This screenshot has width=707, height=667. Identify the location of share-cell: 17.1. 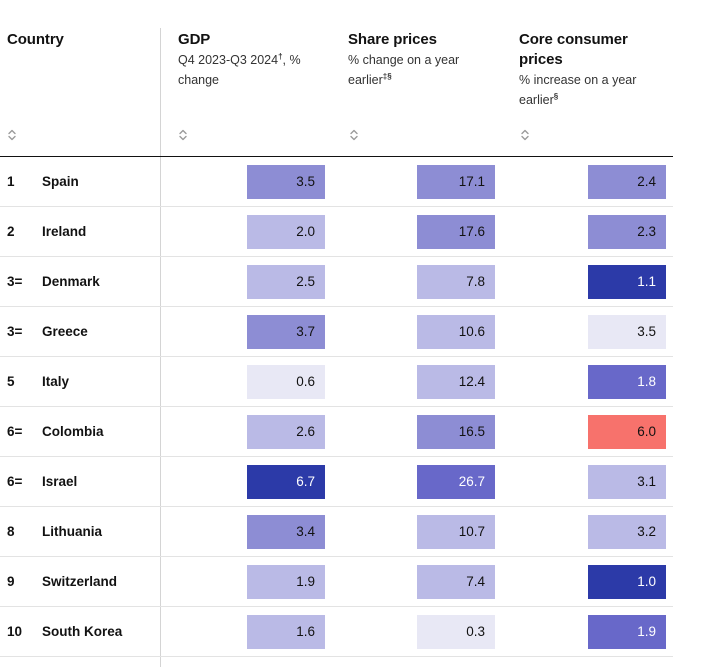
(456, 182).